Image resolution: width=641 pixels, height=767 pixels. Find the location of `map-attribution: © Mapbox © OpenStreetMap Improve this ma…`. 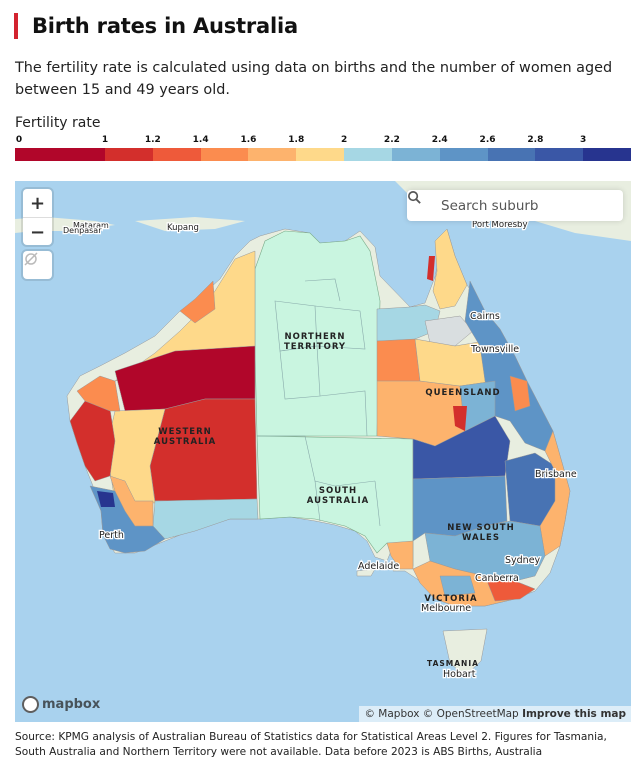

map-attribution: © Mapbox © OpenStreetMap Improve this ma… is located at coordinates (495, 714).